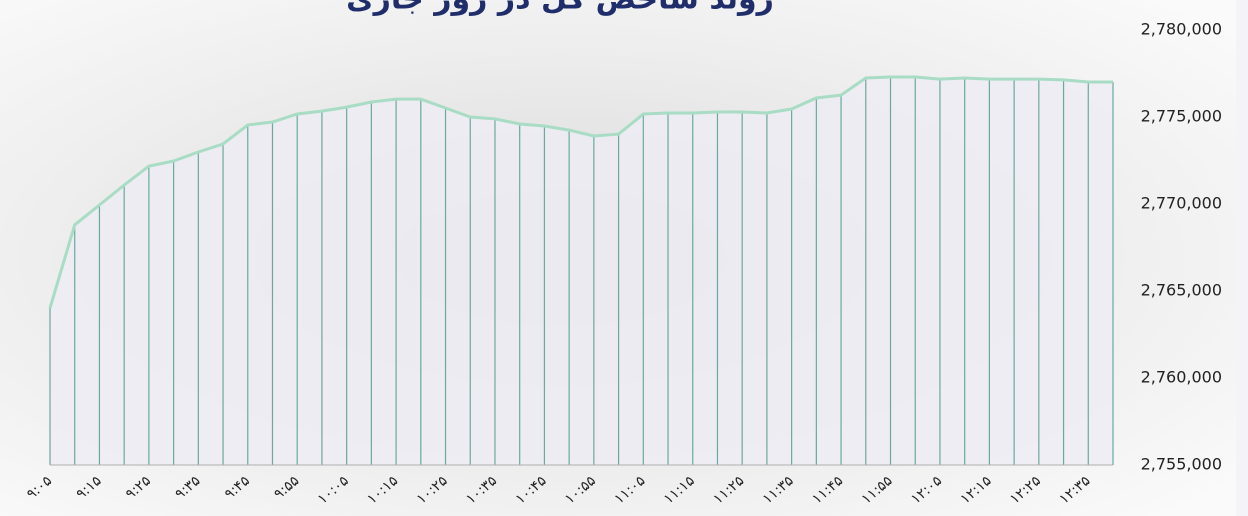  Describe the element at coordinates (1181, 464) in the screenshot. I see `y-tick-label: 2,755,000` at that location.